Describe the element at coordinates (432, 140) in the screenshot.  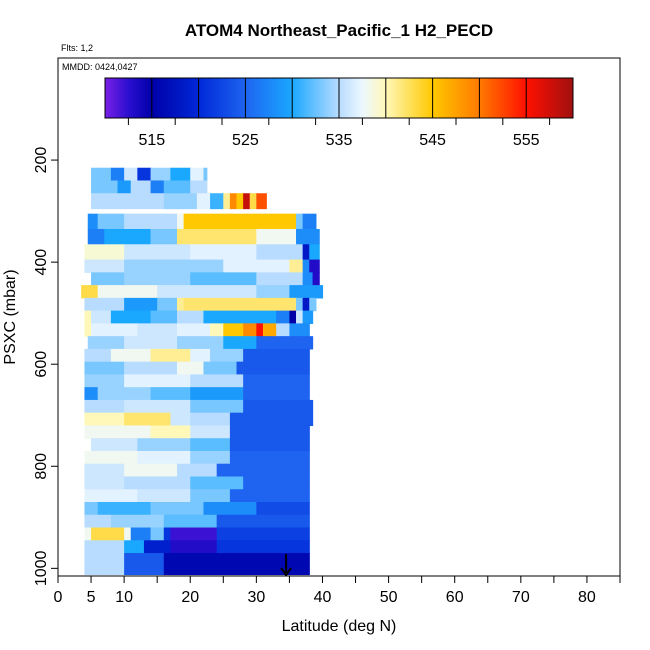
I see `colorbar-tick-label: 545` at that location.